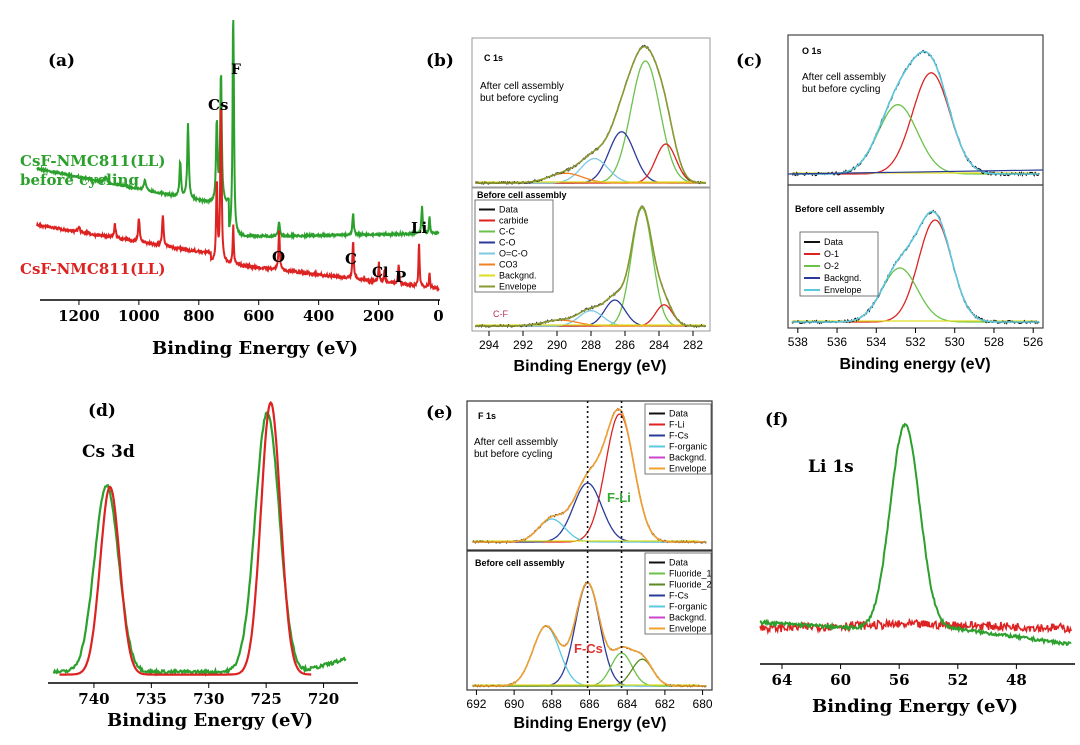 This screenshot has width=1080, height=745. Describe the element at coordinates (520, 563) in the screenshot. I see `panel-e-bottom-title: Before cell assembly` at that location.